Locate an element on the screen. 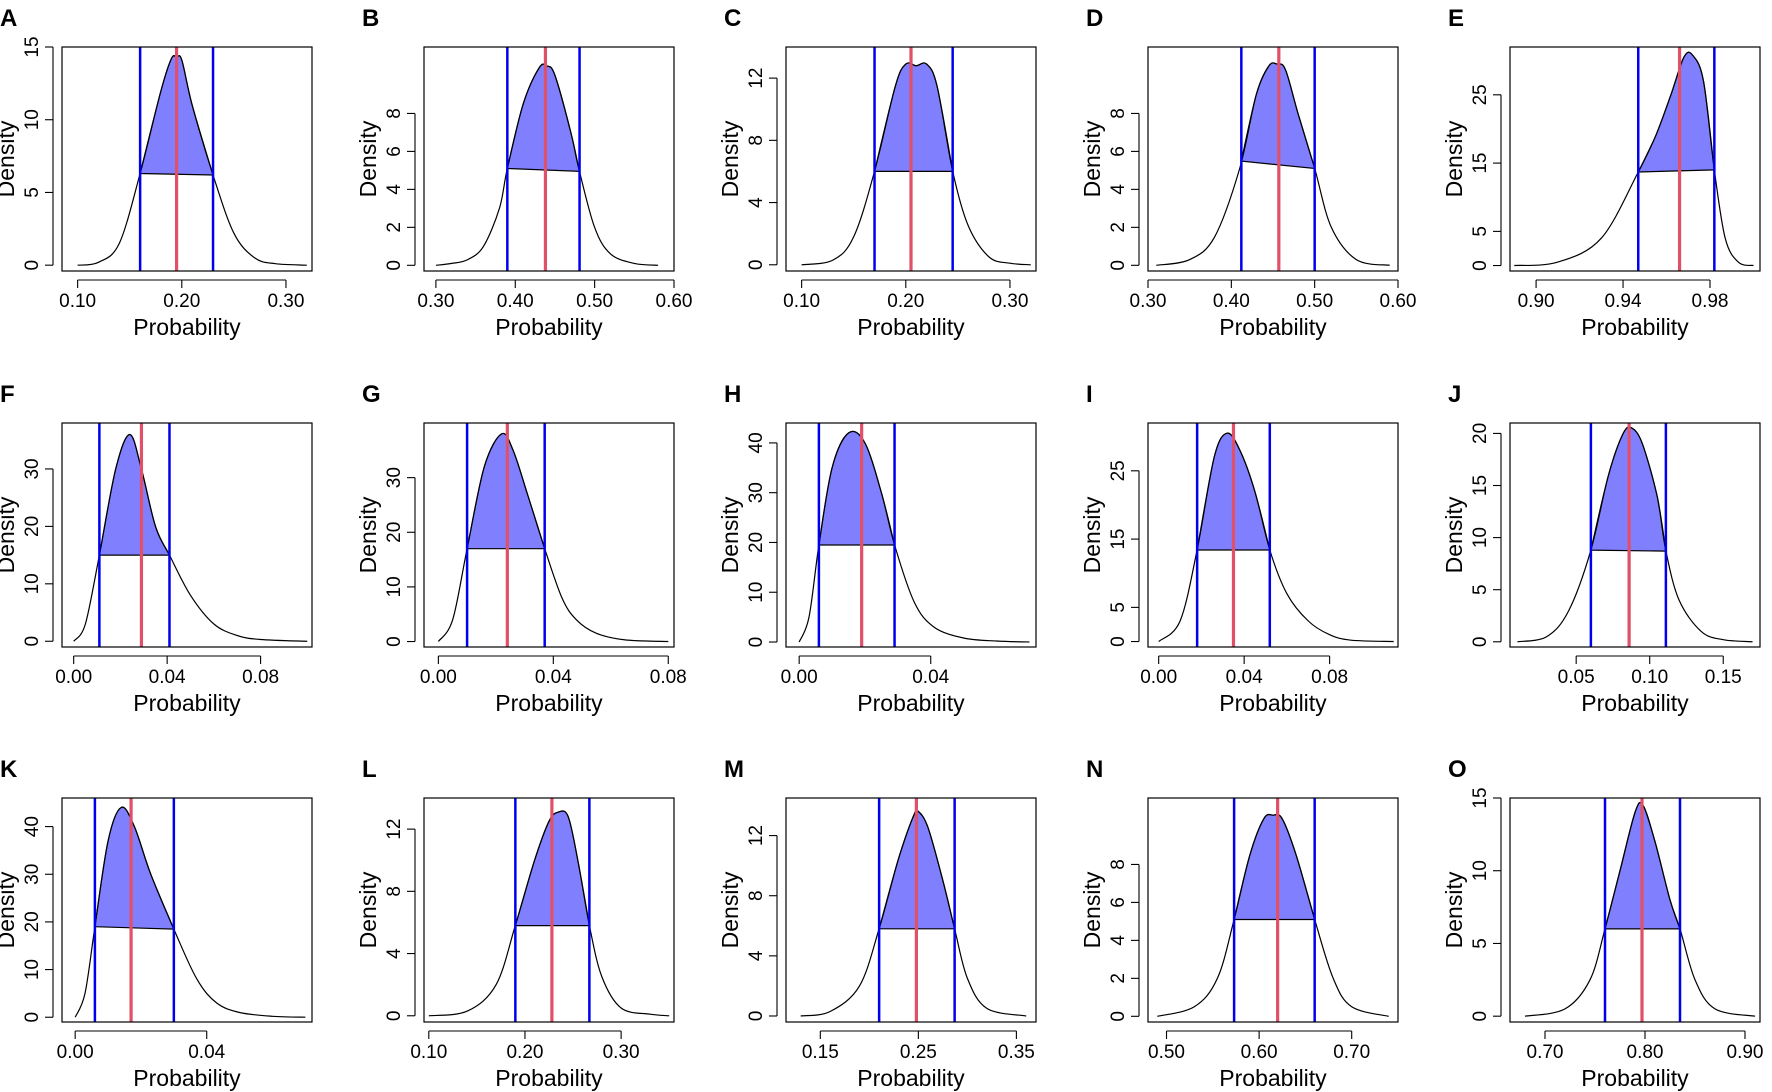 Image resolution: width=1772 pixels, height=1092 pixels. panel-j: J 0.05 0.10 0.15 Probability 0 5 10 15 20 Density is located at coordinates (1601, 548).